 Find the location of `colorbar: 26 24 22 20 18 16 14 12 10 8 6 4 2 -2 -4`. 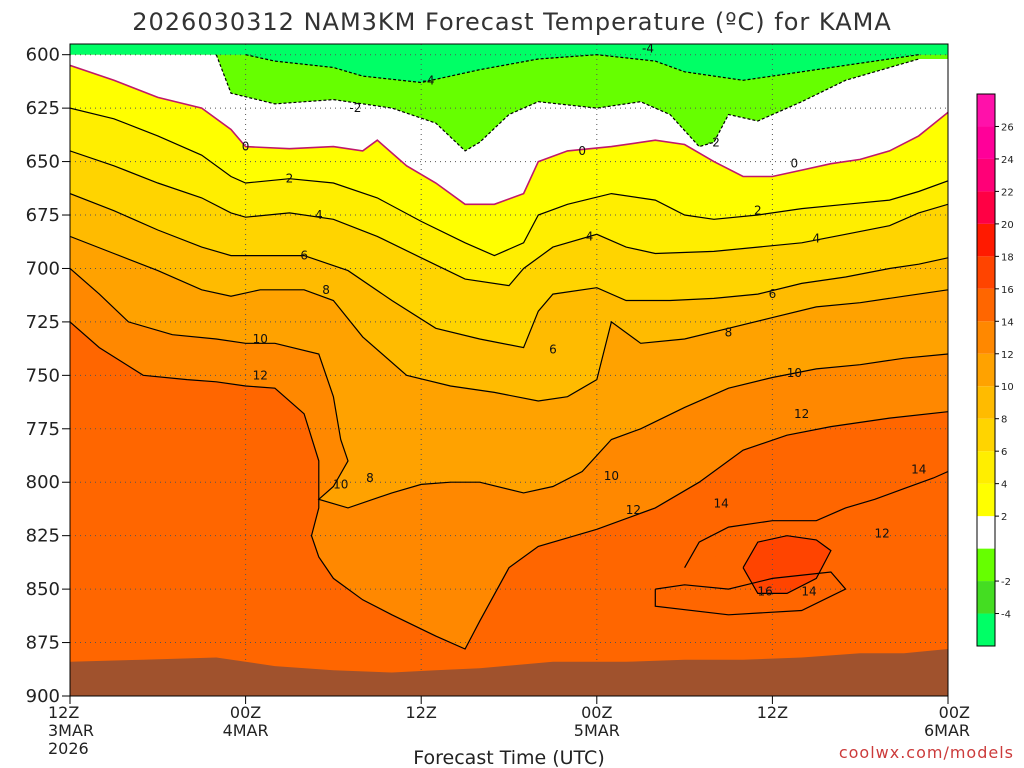

colorbar: 26 24 22 20 18 16 14 12 10 8 6 4 2 -2 -4 is located at coordinates (995, 370).